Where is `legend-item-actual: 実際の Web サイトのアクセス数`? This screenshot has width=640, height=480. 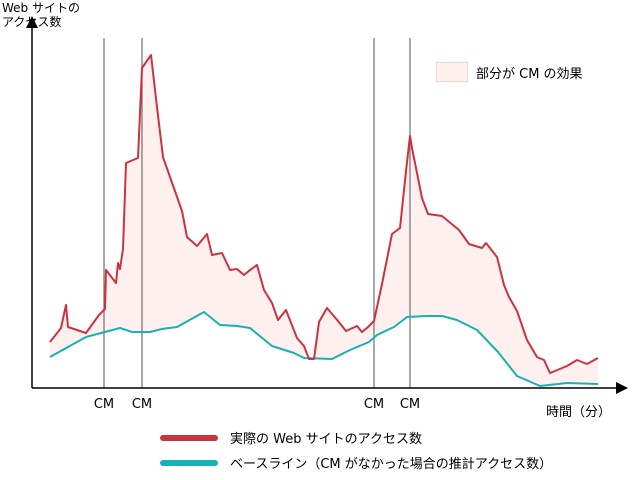 legend-item-actual: 実際の Web サイトのアクセス数 is located at coordinates (291, 437).